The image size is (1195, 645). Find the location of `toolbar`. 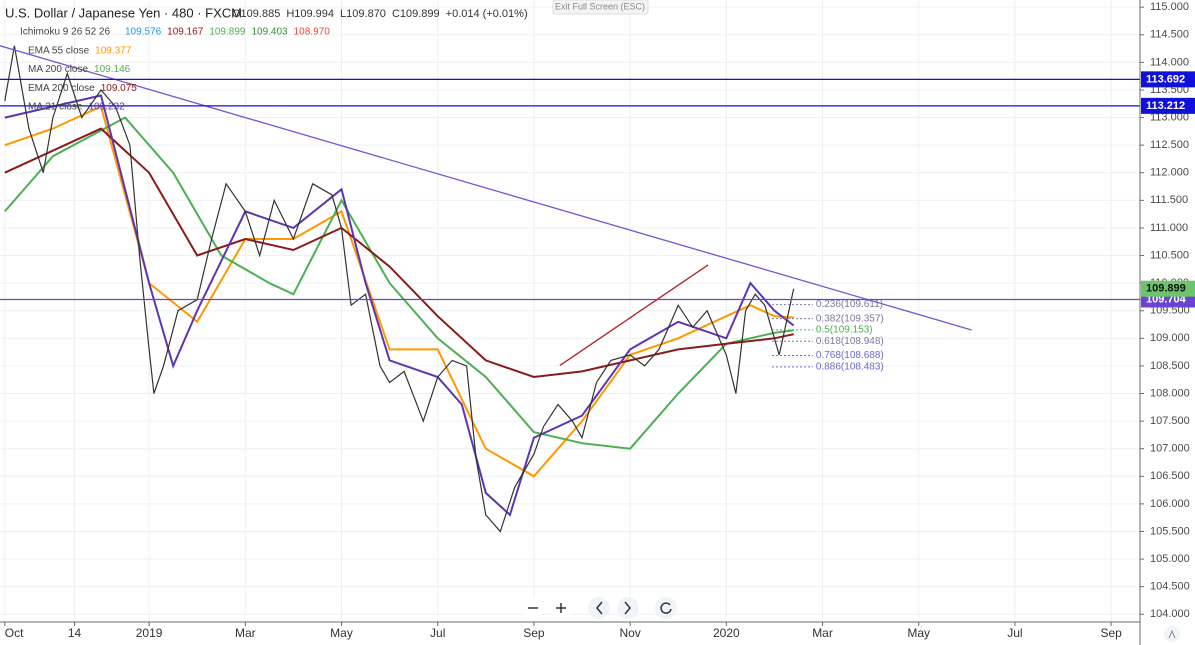

toolbar is located at coordinates (851, 619).